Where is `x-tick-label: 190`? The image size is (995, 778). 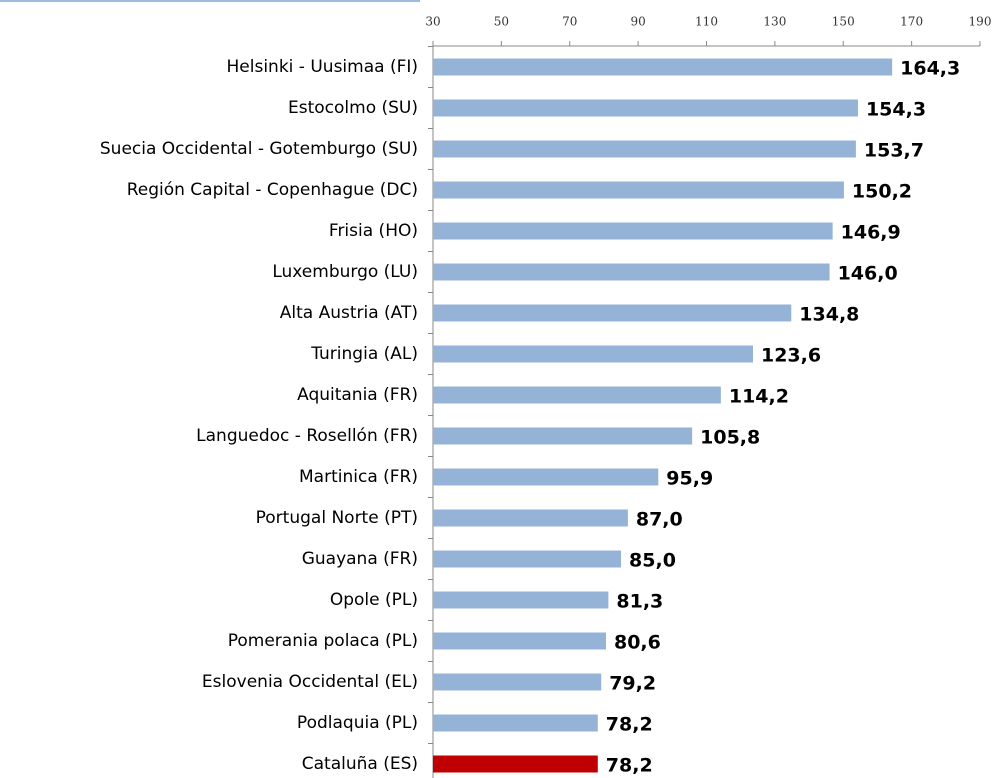 x-tick-label: 190 is located at coordinates (980, 22).